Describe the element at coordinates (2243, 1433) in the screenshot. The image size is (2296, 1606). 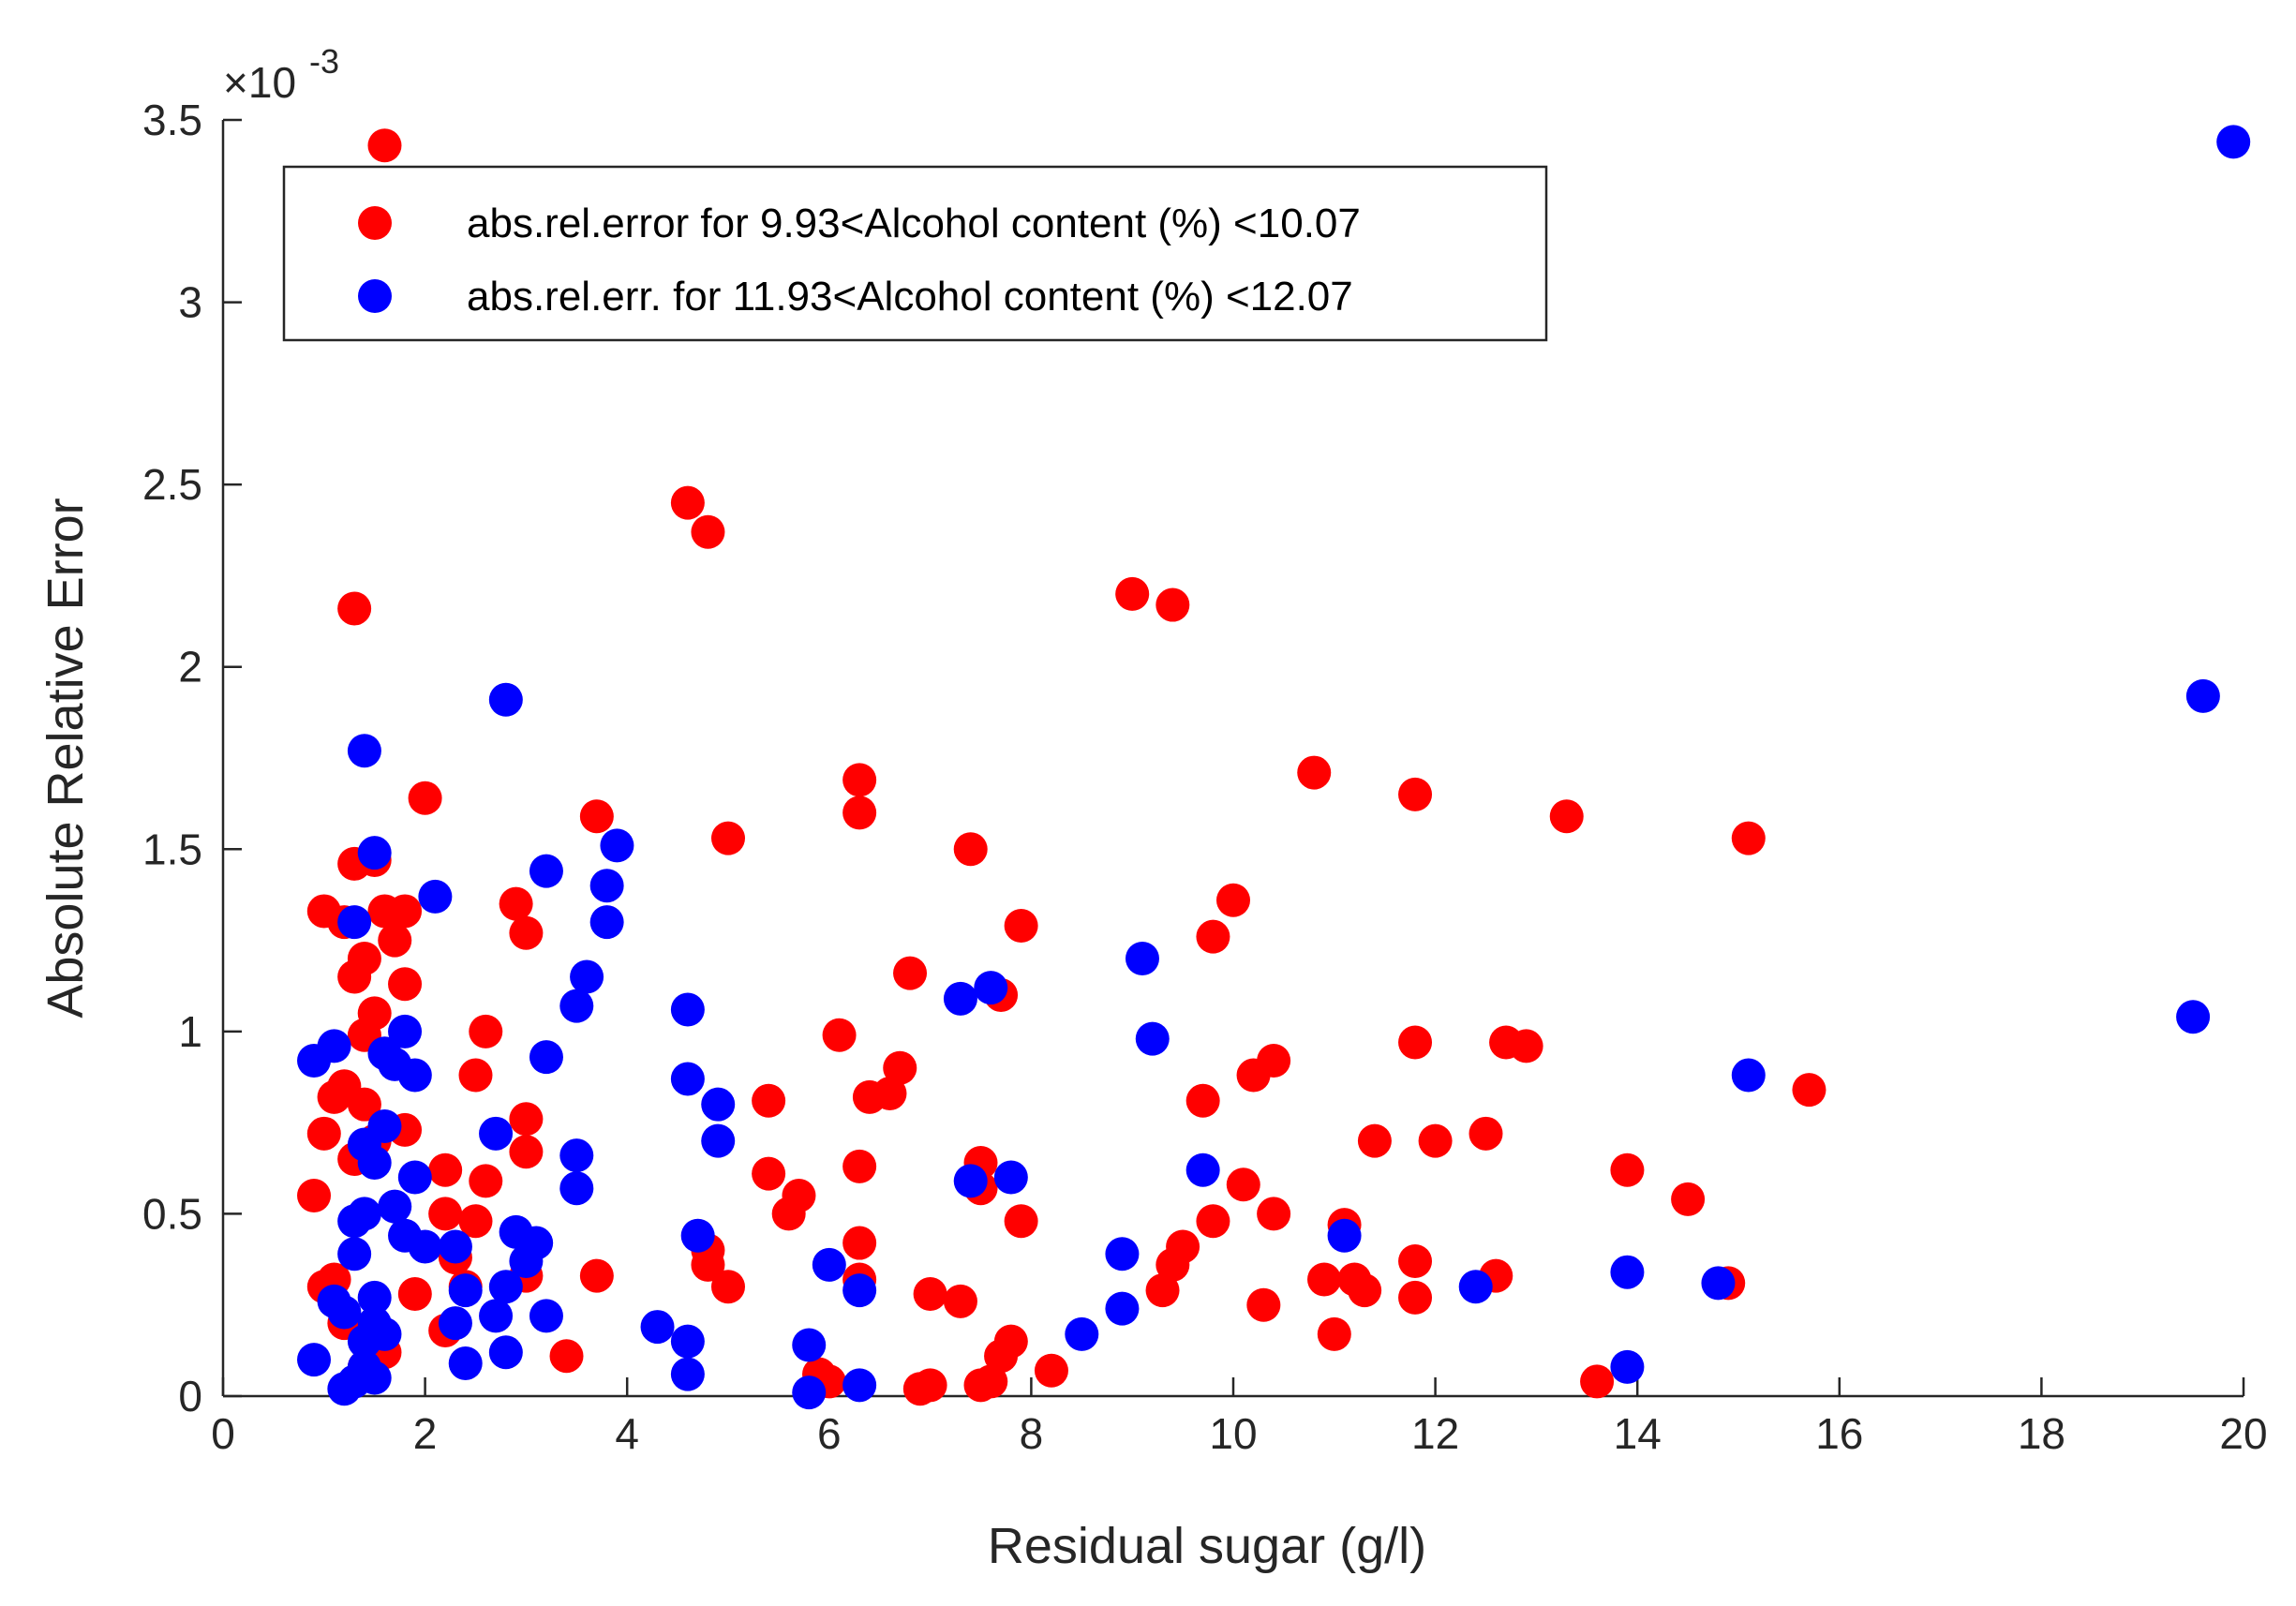
I see `x-tick-label: 20` at that location.